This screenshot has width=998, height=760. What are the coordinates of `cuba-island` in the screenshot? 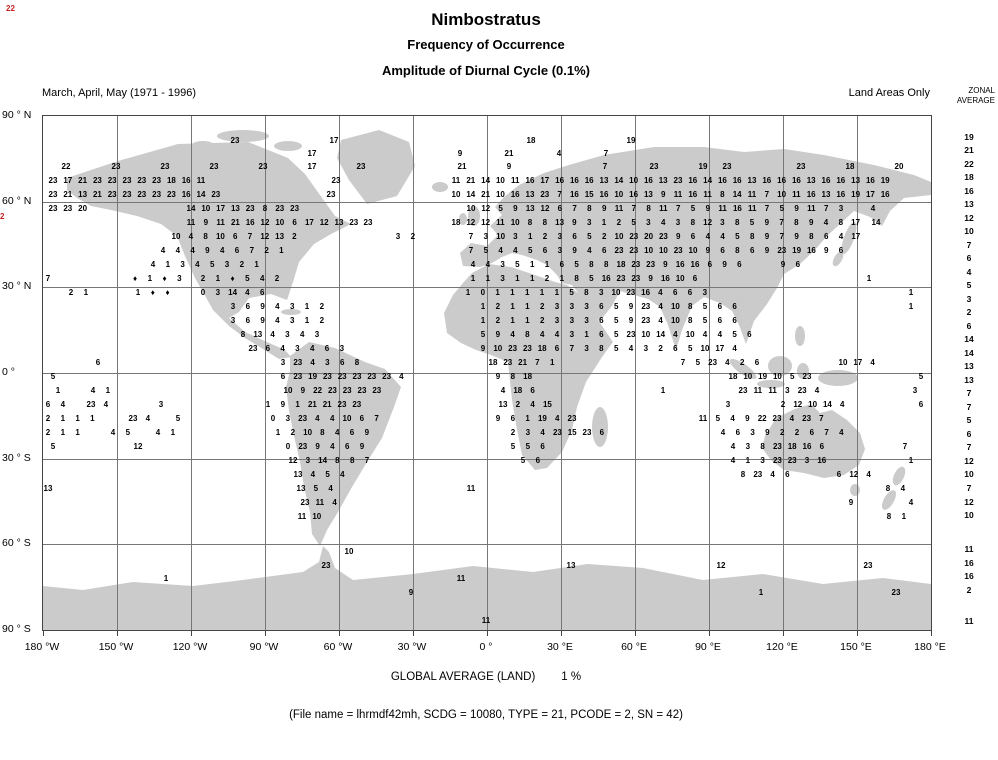 It's located at (291, 312).